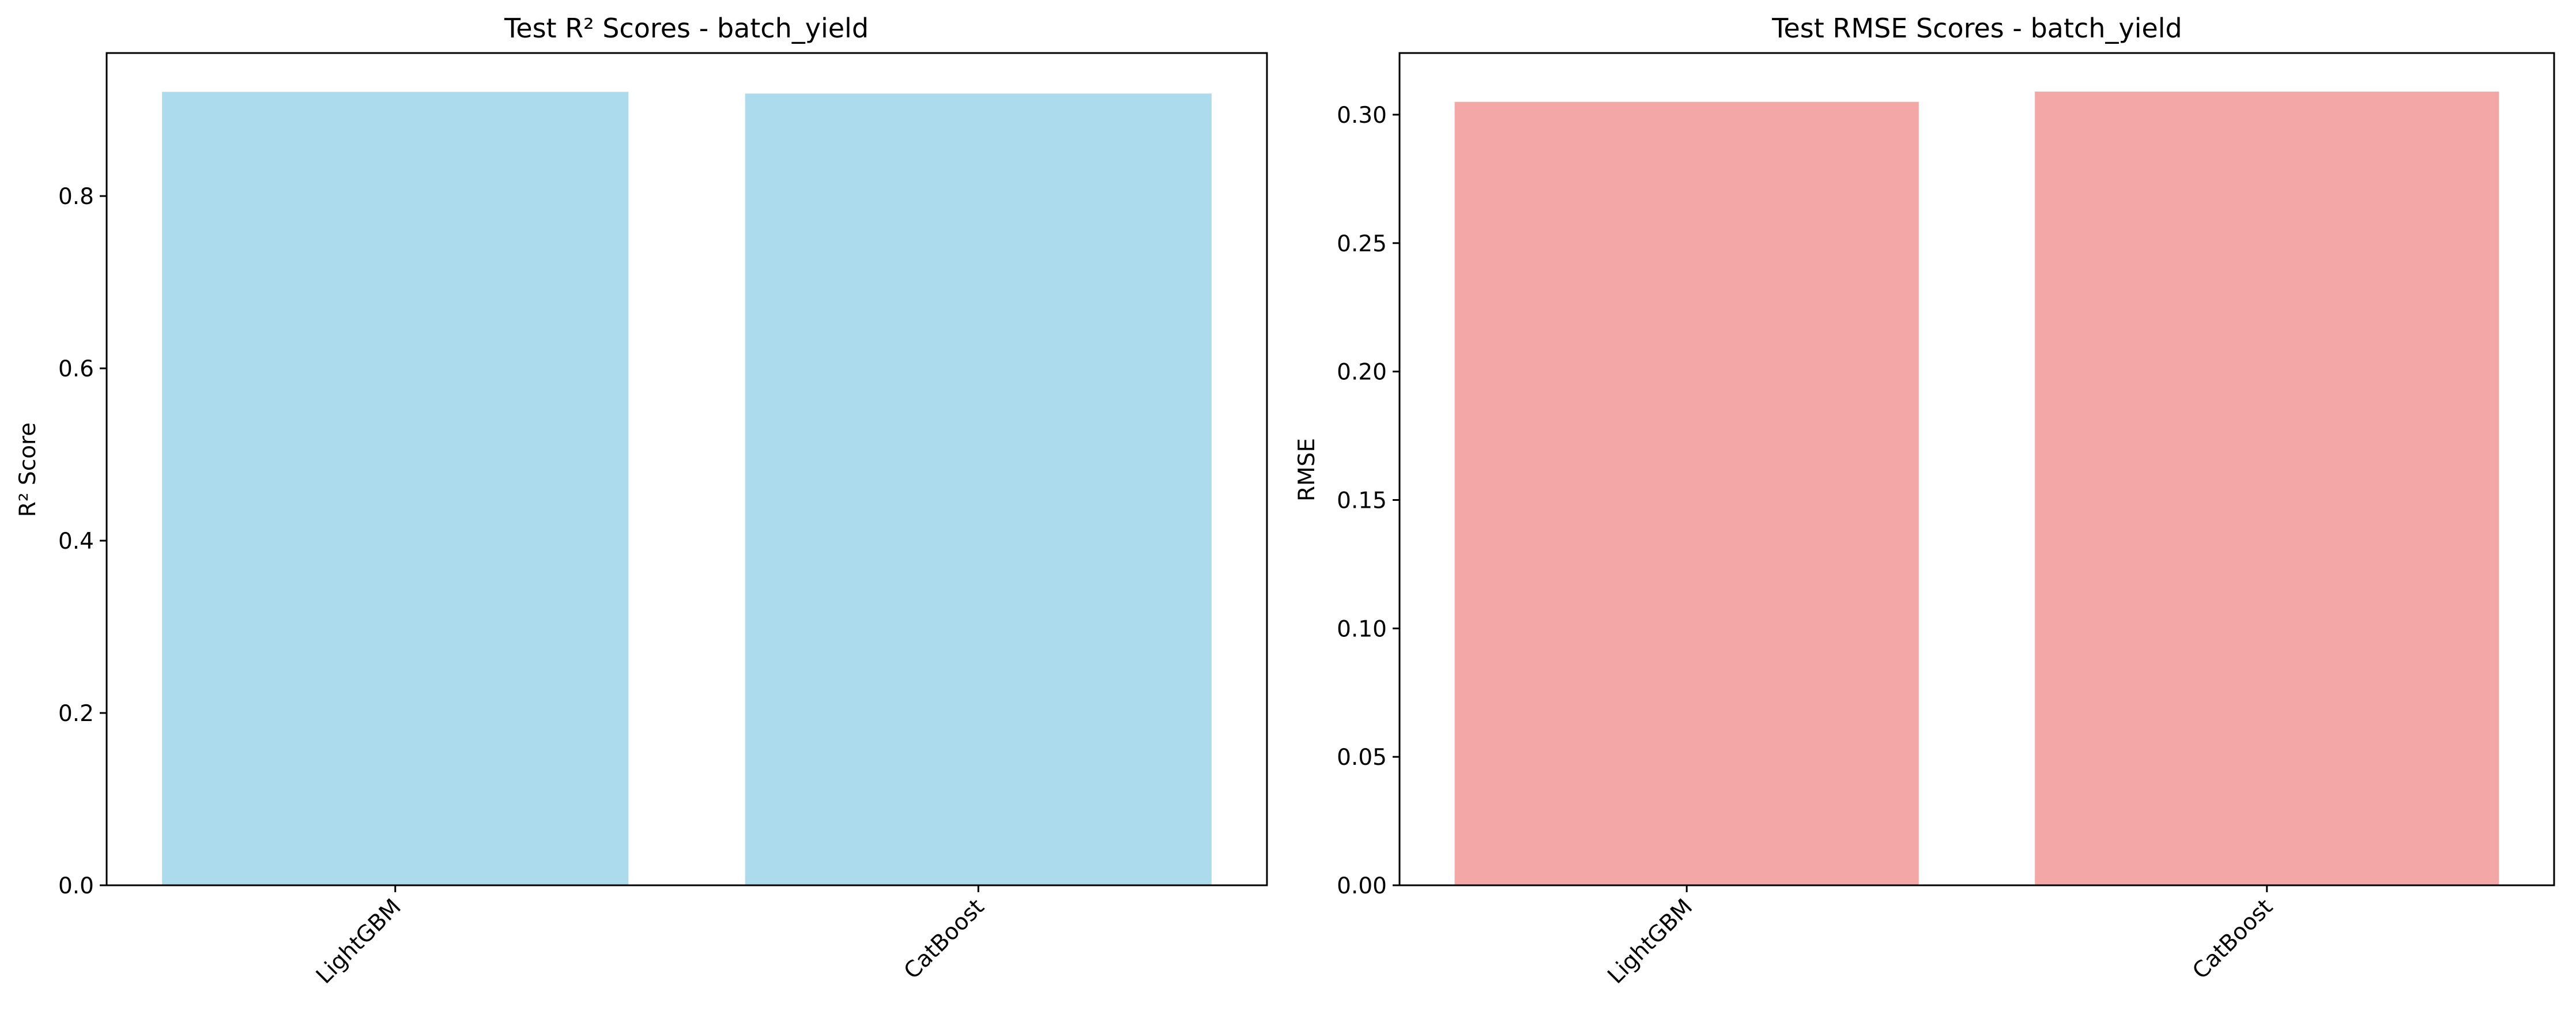 The width and height of the screenshot is (2576, 1019). What do you see at coordinates (76, 369) in the screenshot?
I see `r2-y-tick-label: 0.6` at bounding box center [76, 369].